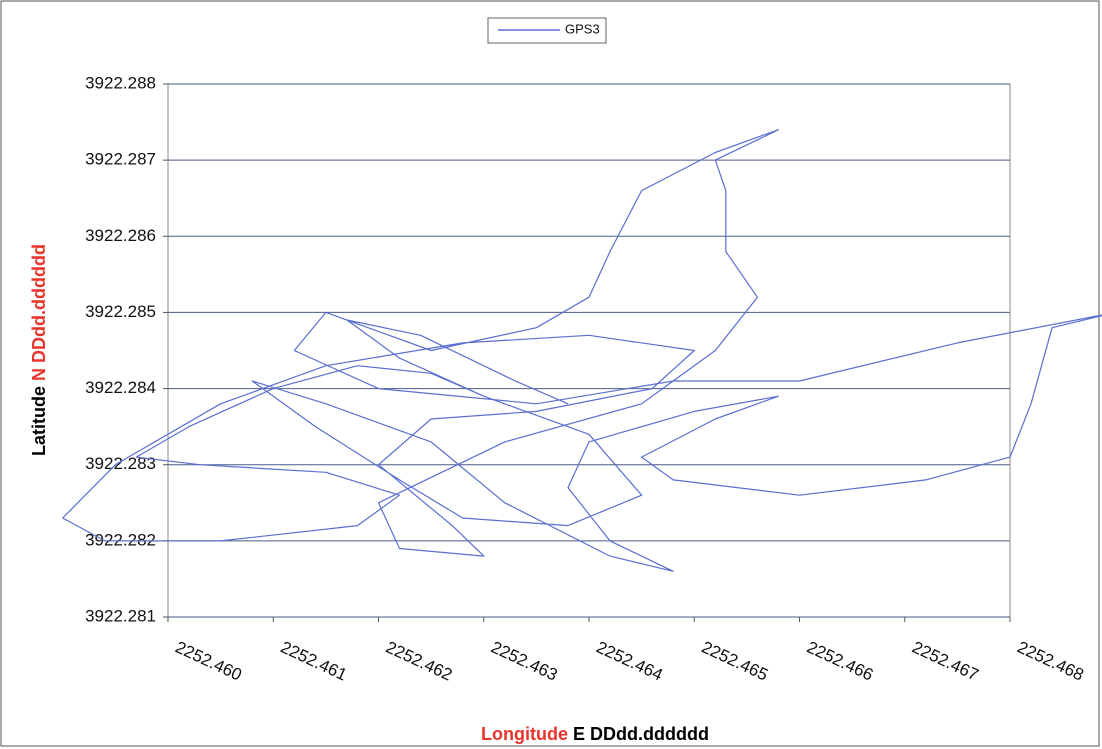 This screenshot has height=749, width=1102. I want to click on legend-label: GPS3, so click(582, 28).